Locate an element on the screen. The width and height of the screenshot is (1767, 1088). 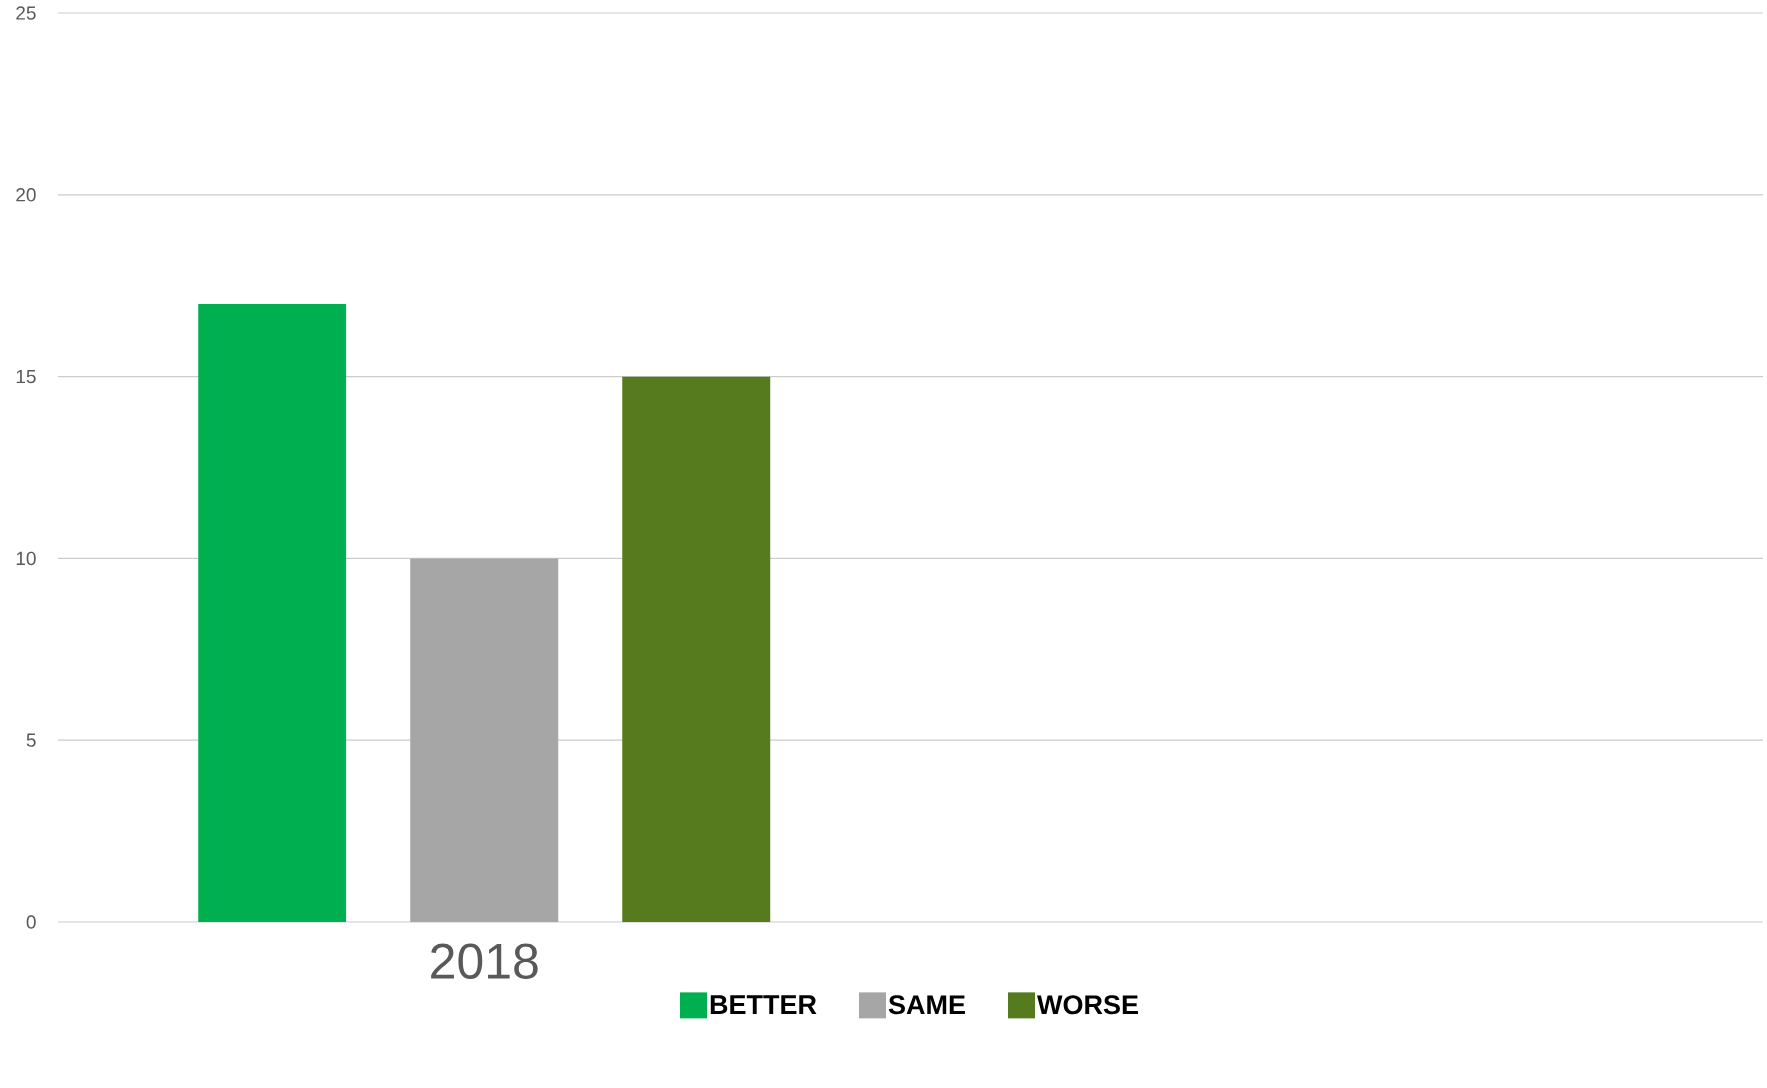
y-tick-label: 25 is located at coordinates (26, 13).